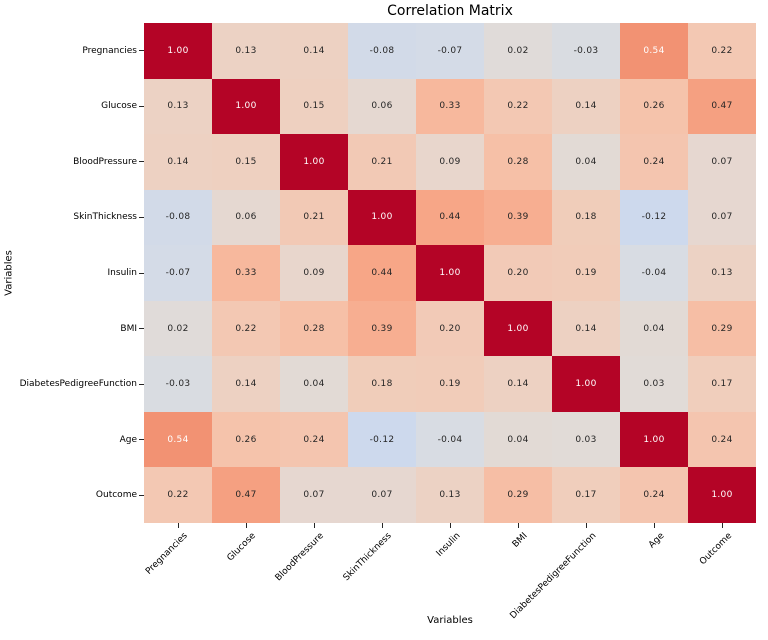  I want to click on heatmap-cell: 0.03, so click(654, 384).